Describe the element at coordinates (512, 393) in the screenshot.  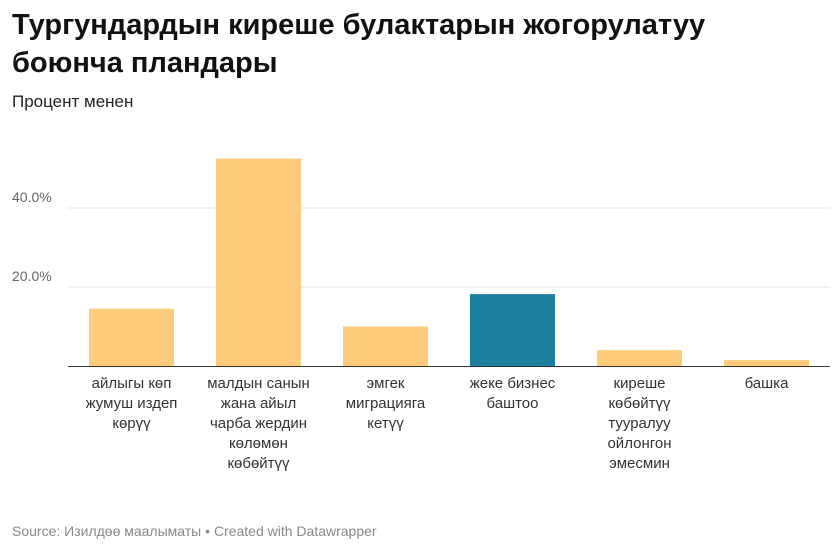
I see `x-category-label: жеке бизнес баштоо` at that location.